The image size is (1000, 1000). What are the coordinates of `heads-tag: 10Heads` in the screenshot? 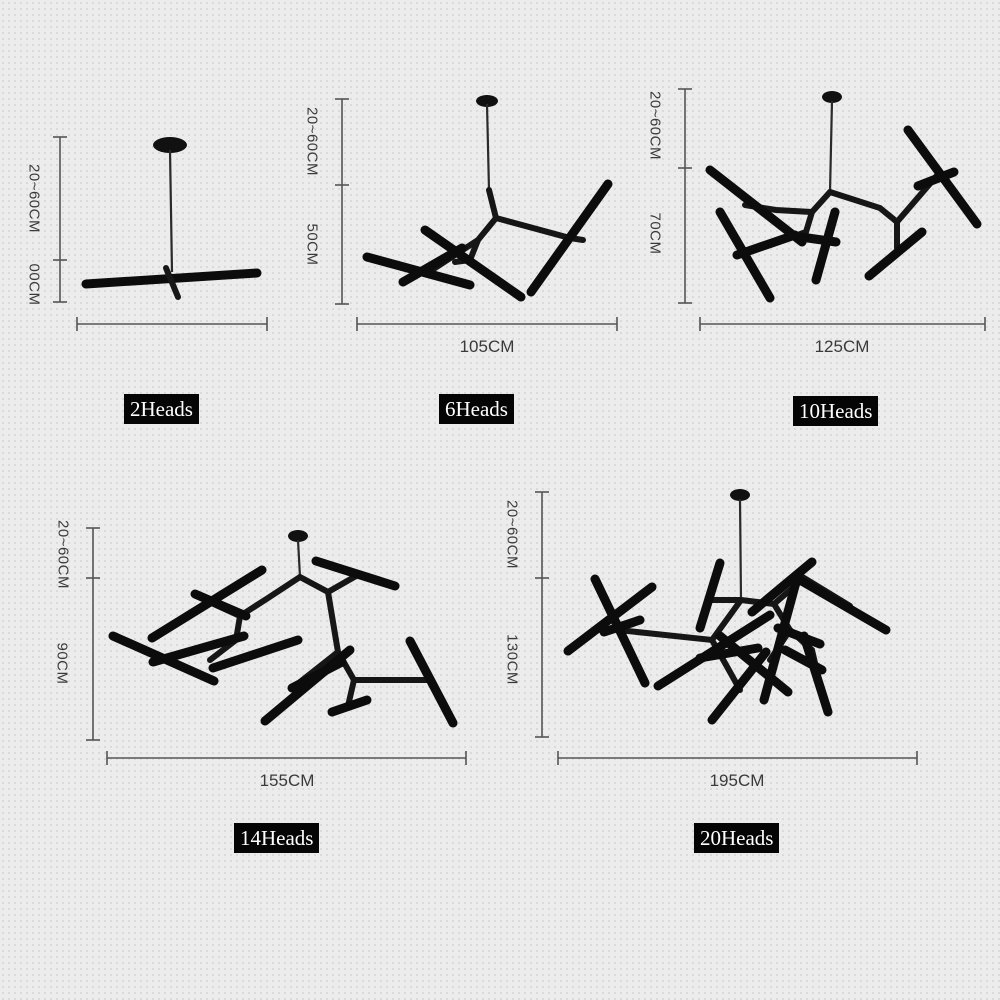 It's located at (836, 411).